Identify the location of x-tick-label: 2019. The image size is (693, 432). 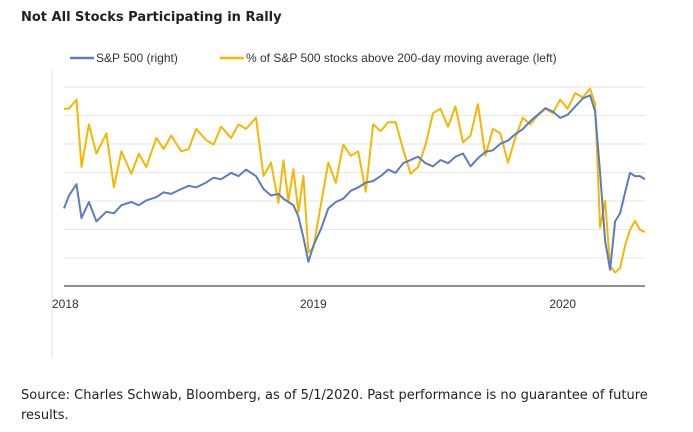
(313, 304).